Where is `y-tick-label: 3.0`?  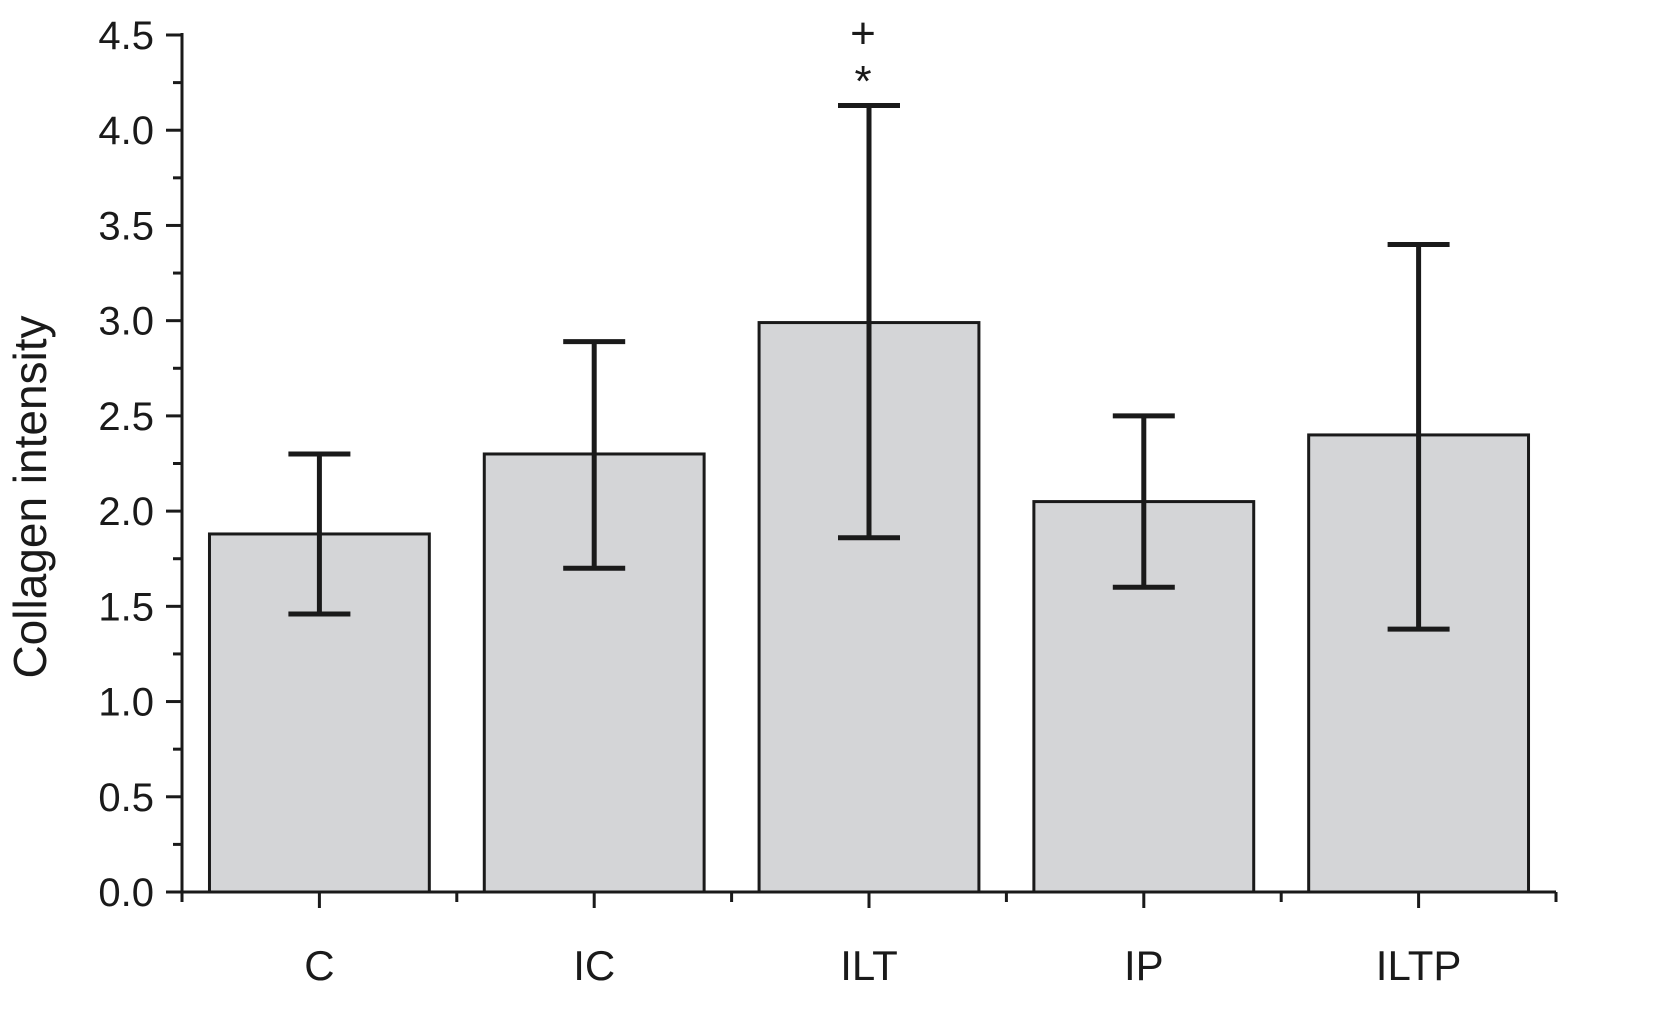
y-tick-label: 3.0 is located at coordinates (126, 322).